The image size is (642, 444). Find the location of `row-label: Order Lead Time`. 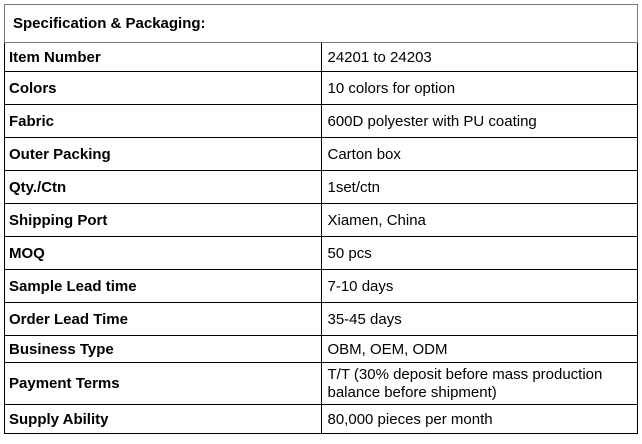

row-label: Order Lead Time is located at coordinates (163, 319).